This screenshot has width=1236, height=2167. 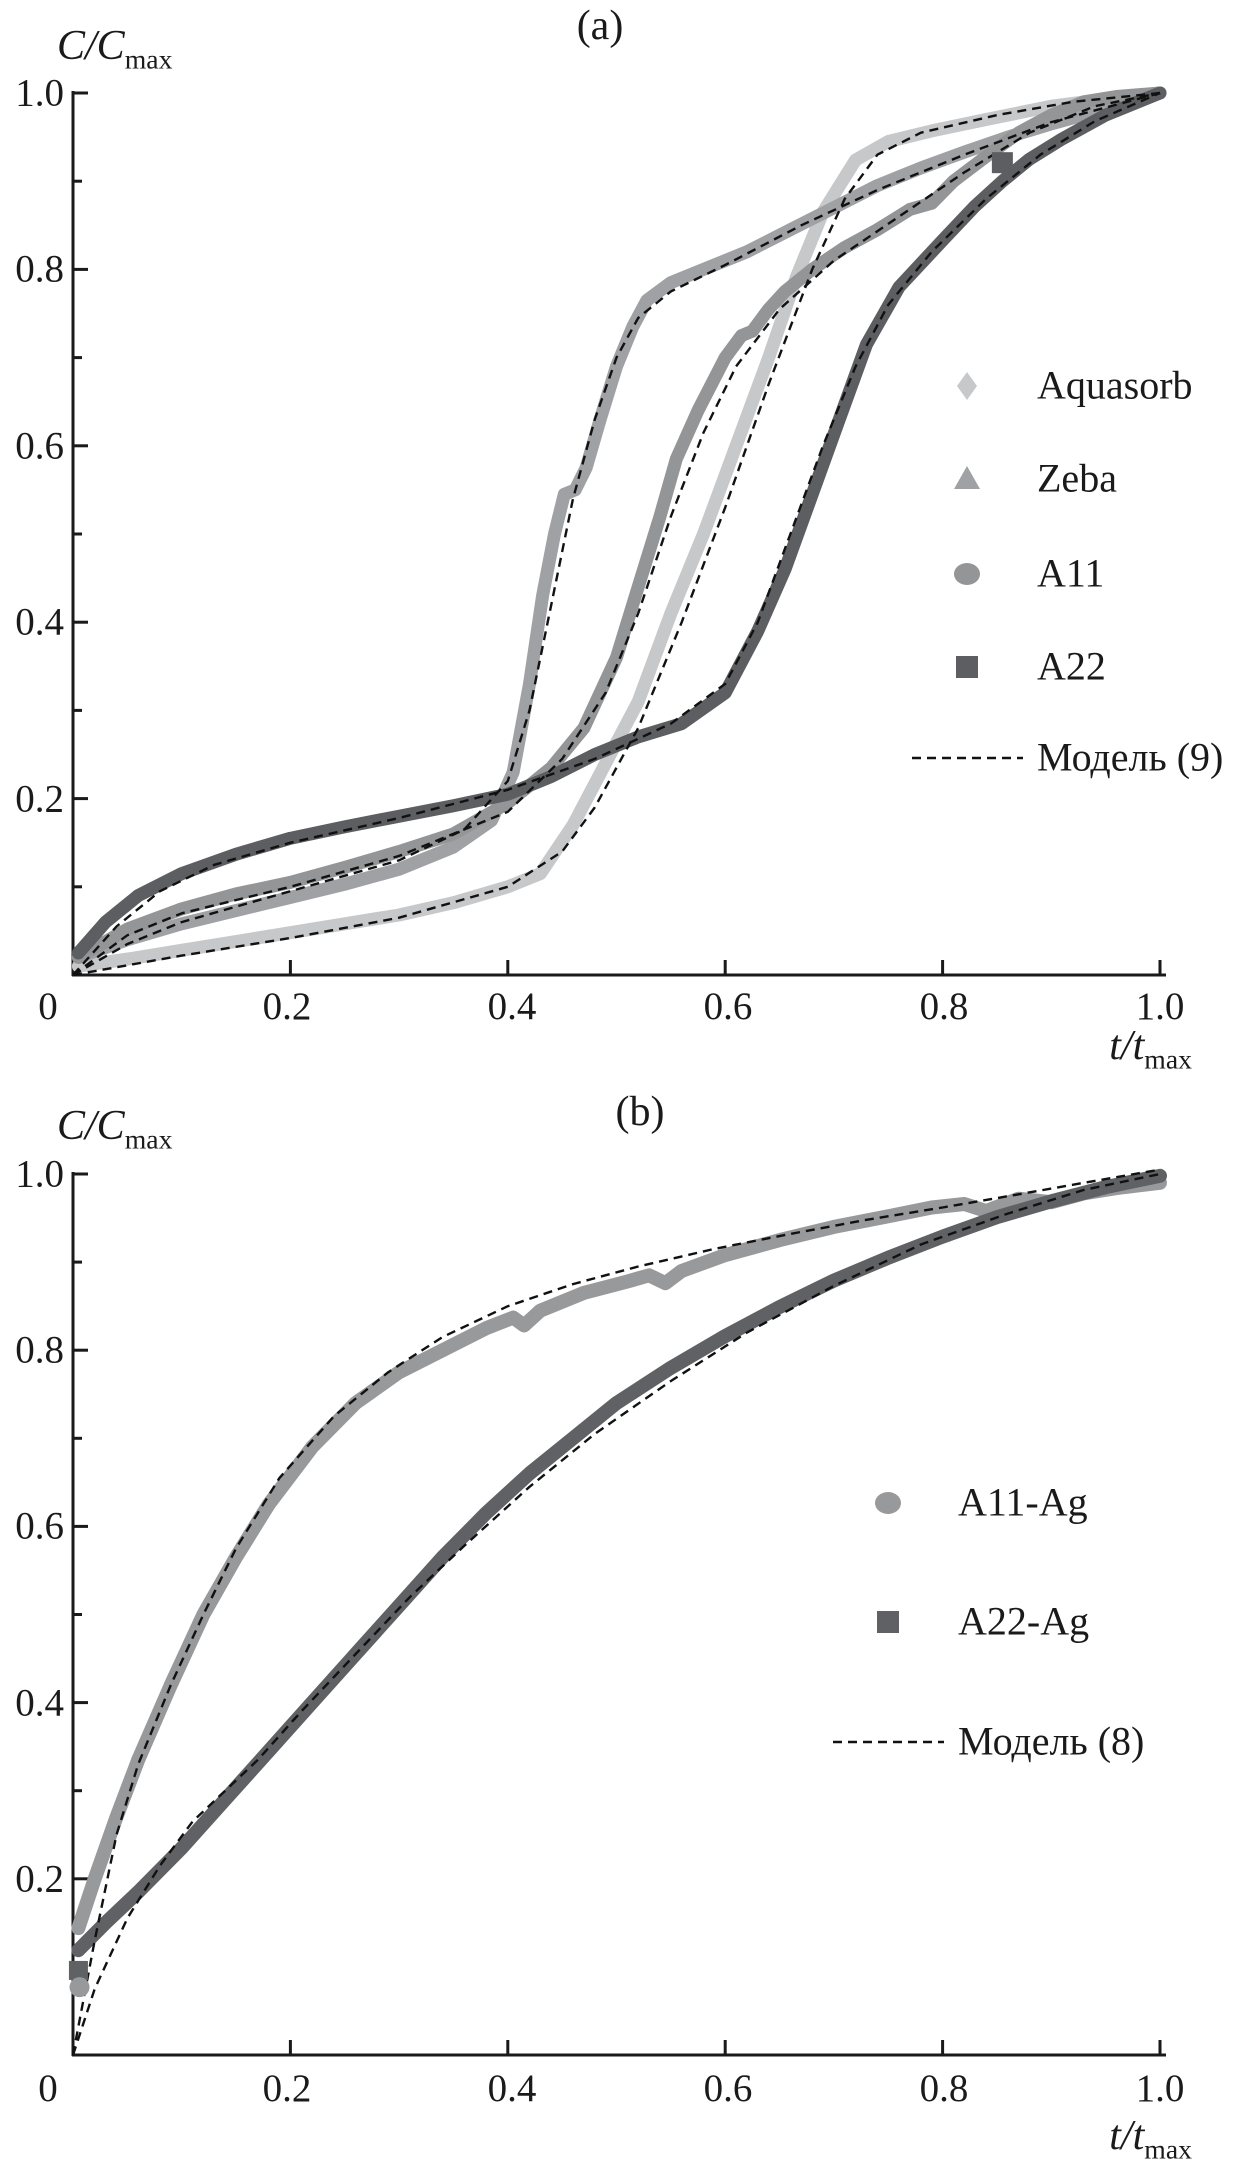 I want to click on legend-marker-triangle-zeba, so click(x=967, y=477).